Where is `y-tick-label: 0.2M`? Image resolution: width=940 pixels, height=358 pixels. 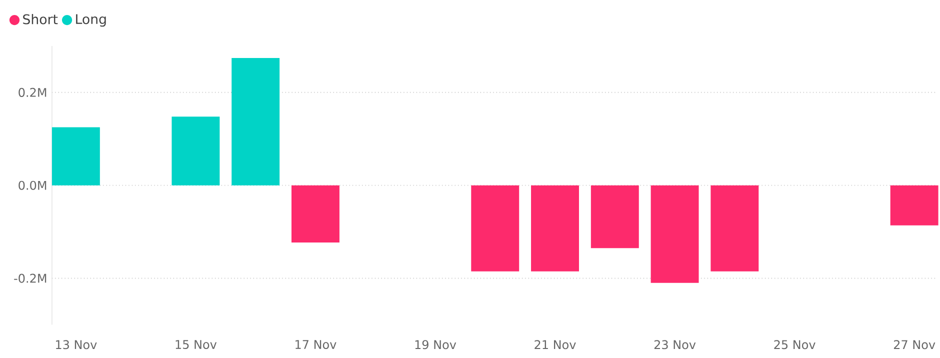
y-tick-label: 0.2M is located at coordinates (32, 93).